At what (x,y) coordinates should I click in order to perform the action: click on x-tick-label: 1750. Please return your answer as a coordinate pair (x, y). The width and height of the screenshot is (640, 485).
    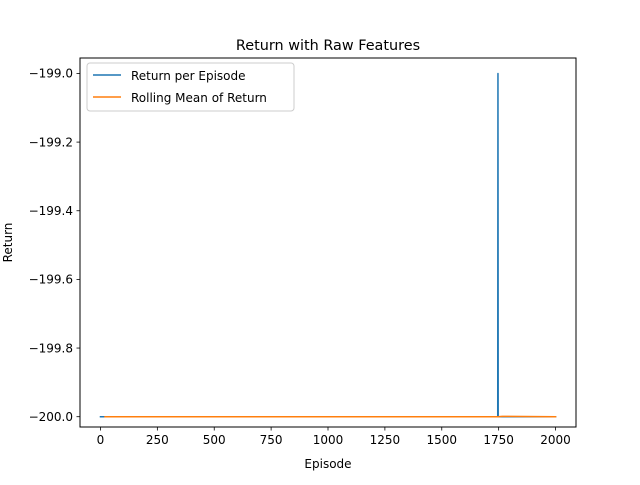
    Looking at the image, I should click on (498, 440).